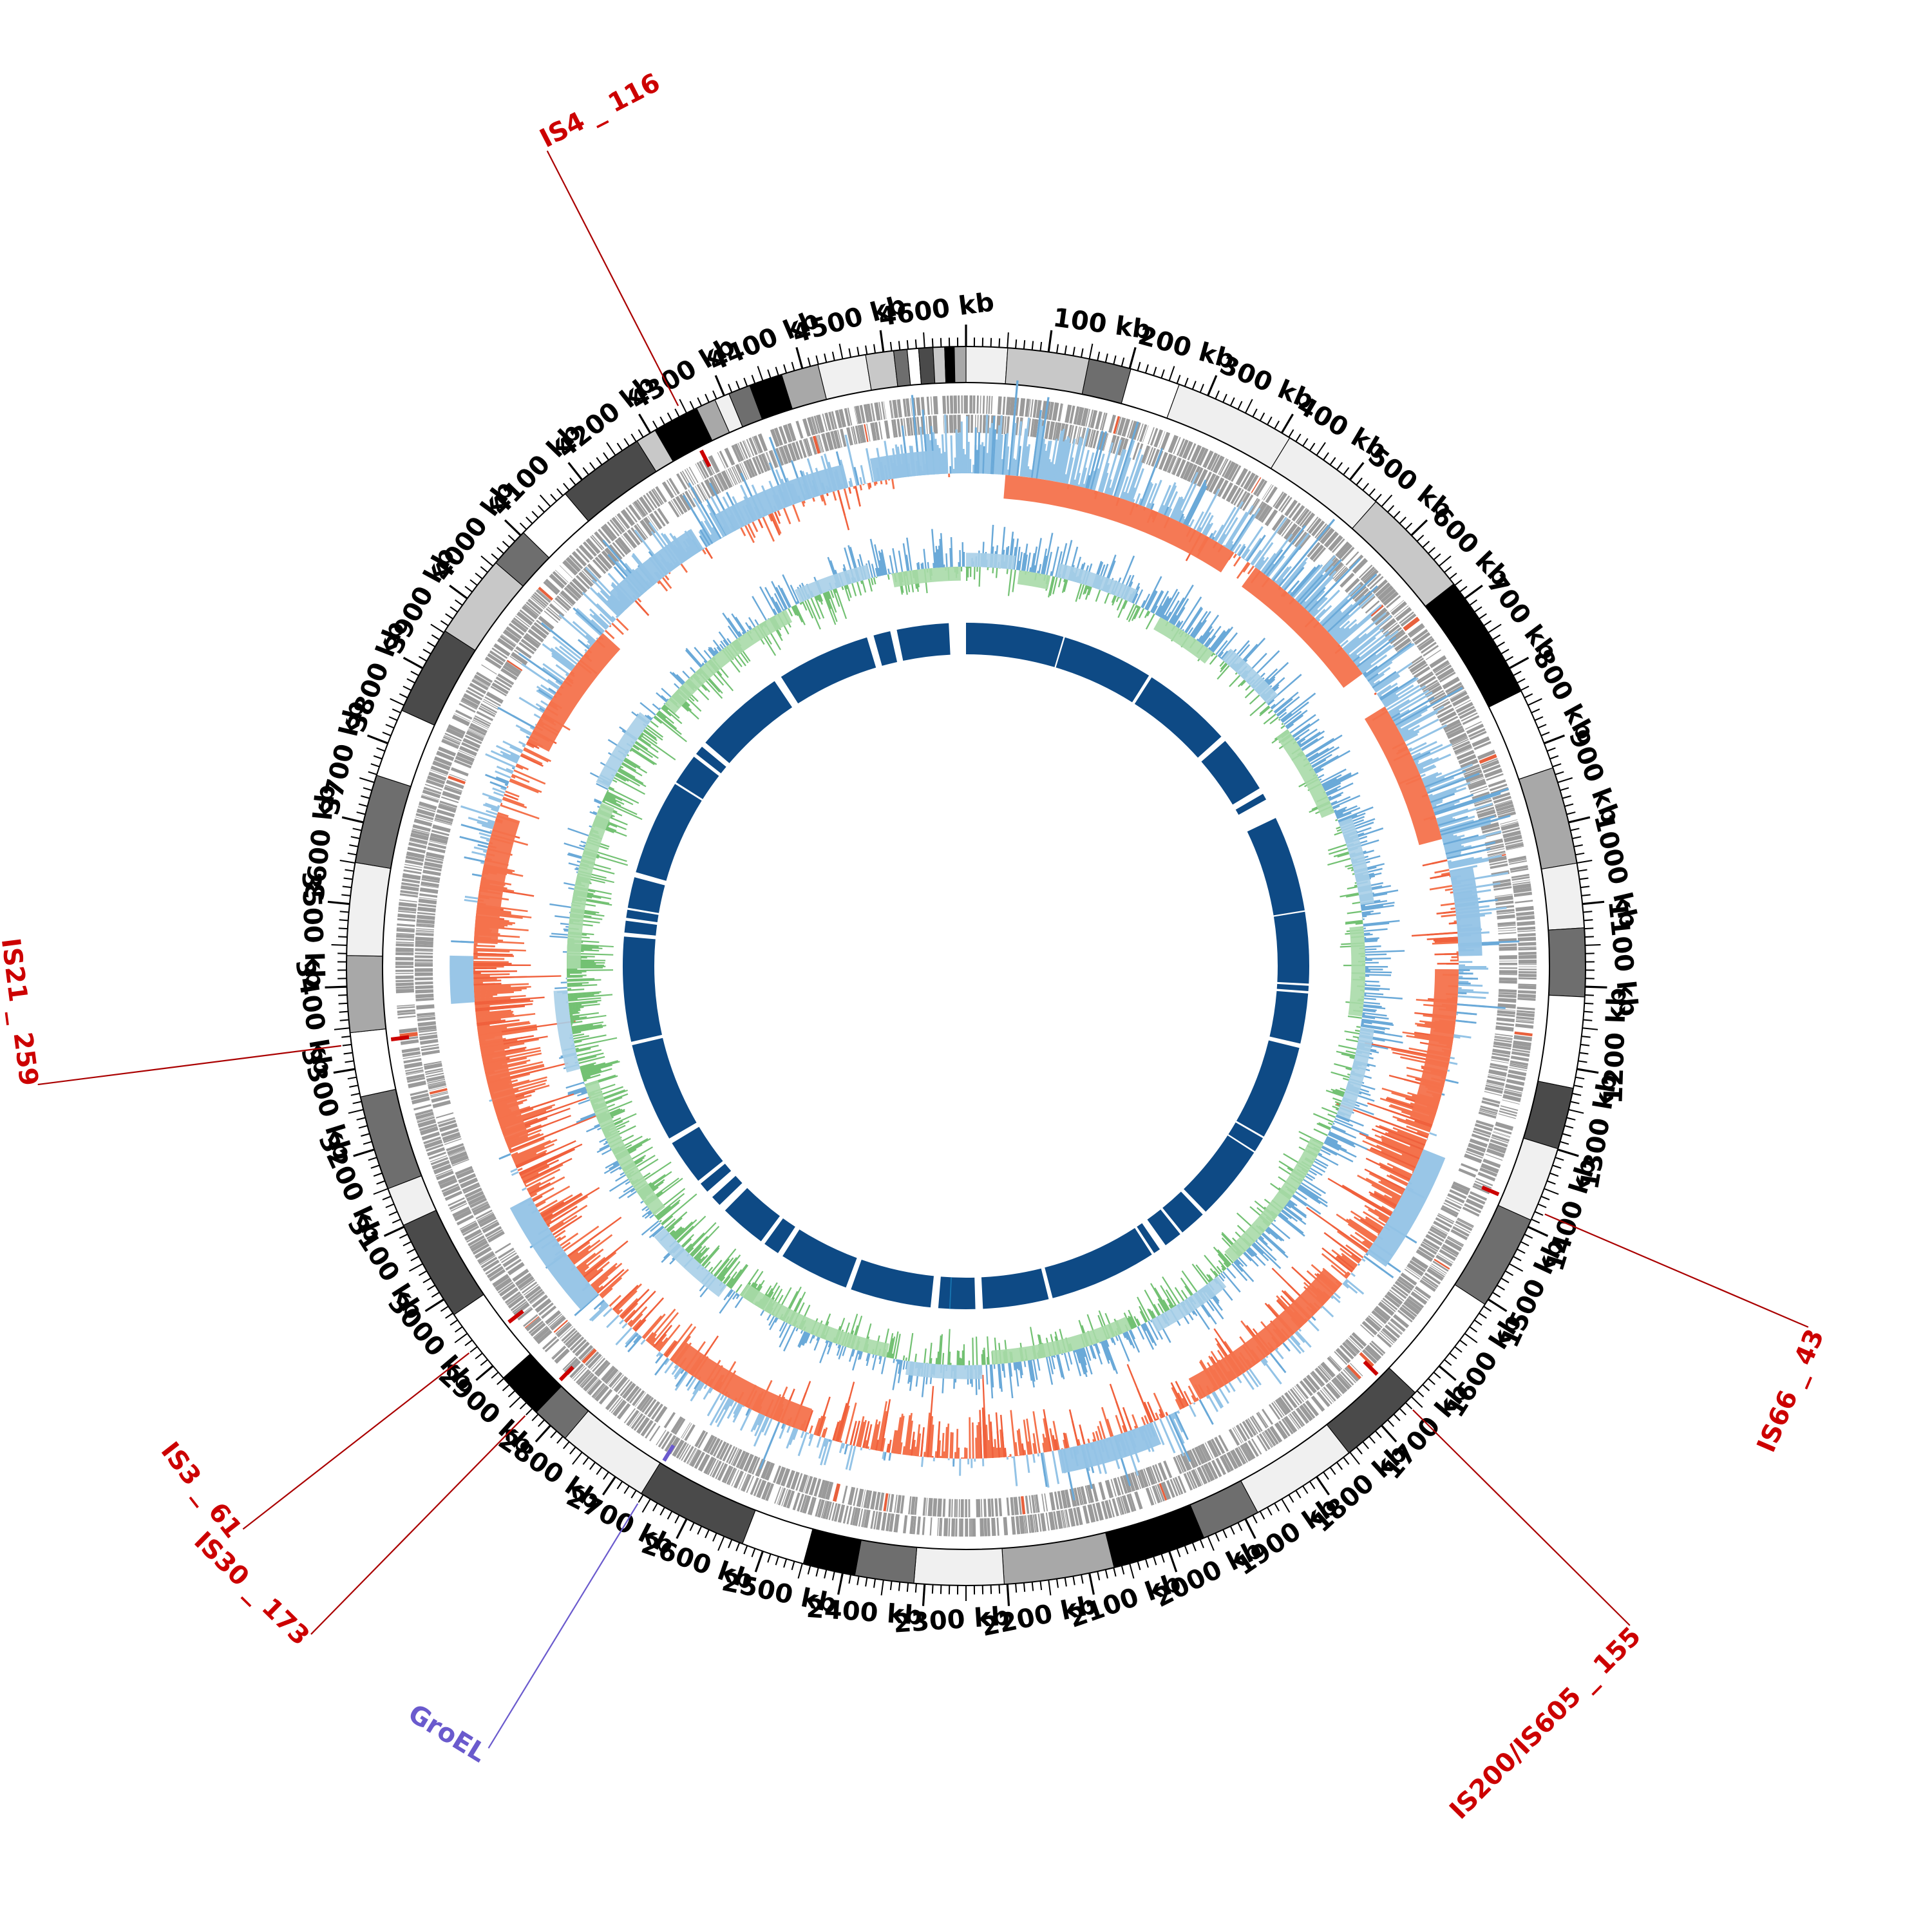 The width and height of the screenshot is (1932, 1932). What do you see at coordinates (313, 930) in the screenshot?
I see `ruler-tick-label: 3500 kb` at bounding box center [313, 930].